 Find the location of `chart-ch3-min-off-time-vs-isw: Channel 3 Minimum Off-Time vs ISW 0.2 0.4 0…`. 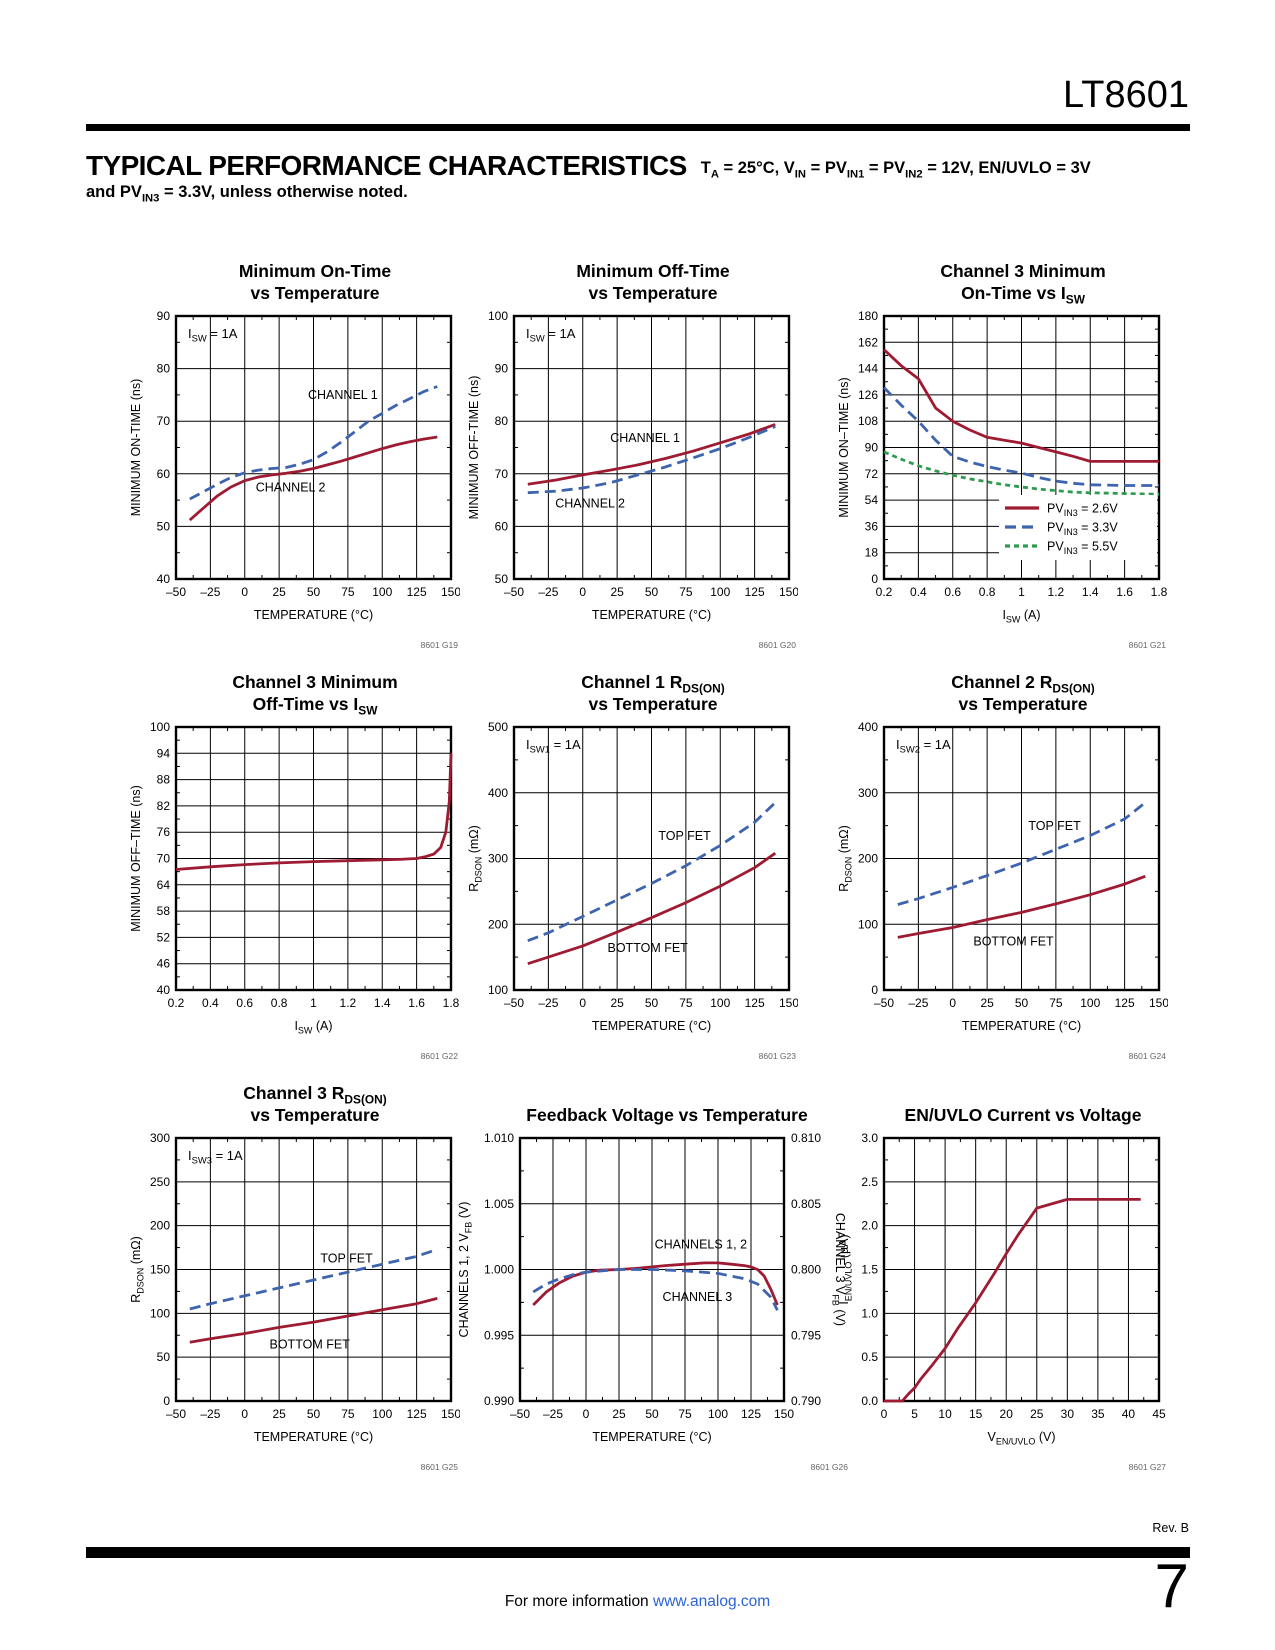

chart-ch3-min-off-time-vs-isw: Channel 3 Minimum Off-Time vs ISW 0.2 0.4 0… is located at coordinates (293, 863).